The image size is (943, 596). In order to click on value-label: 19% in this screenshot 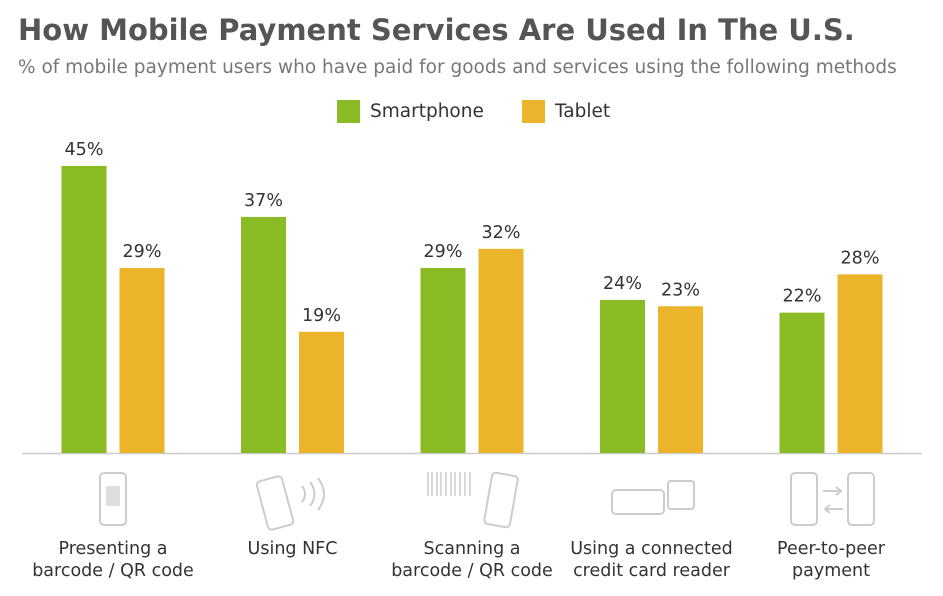, I will do `click(321, 316)`.